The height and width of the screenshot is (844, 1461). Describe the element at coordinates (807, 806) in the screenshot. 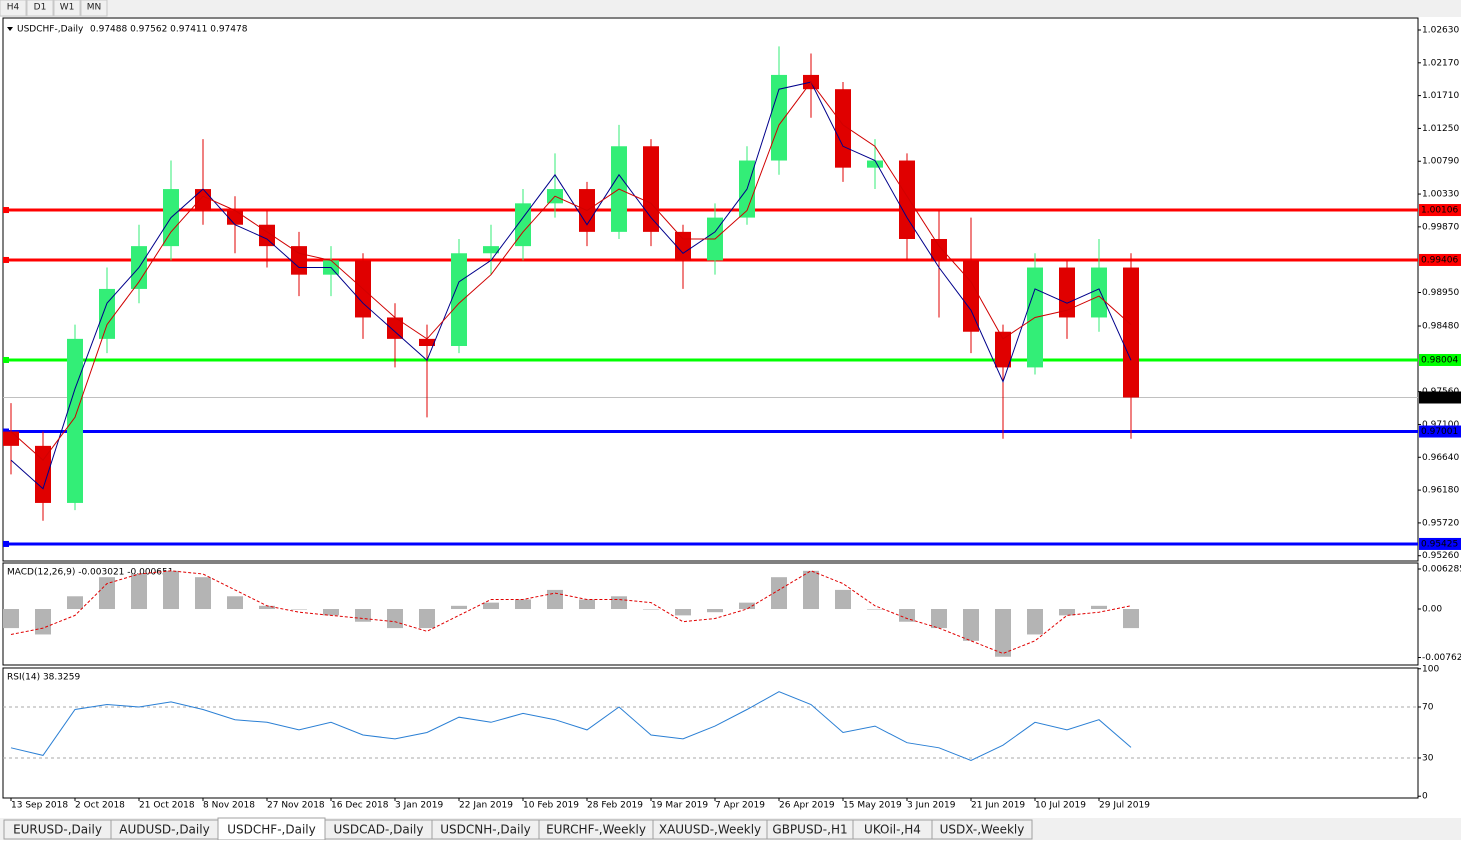

I see `x-tick-label: 26 Apr 2019` at that location.